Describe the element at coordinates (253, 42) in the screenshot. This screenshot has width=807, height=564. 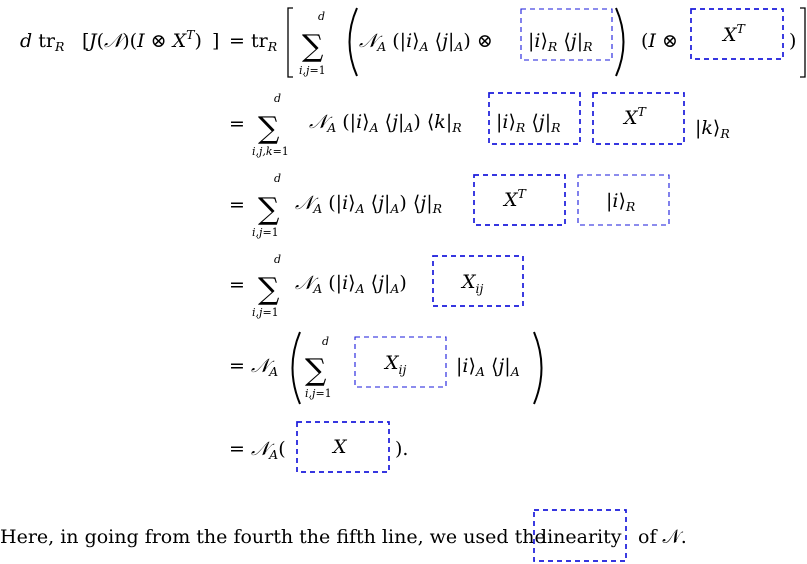
I see `svg-text: = trR` at that location.